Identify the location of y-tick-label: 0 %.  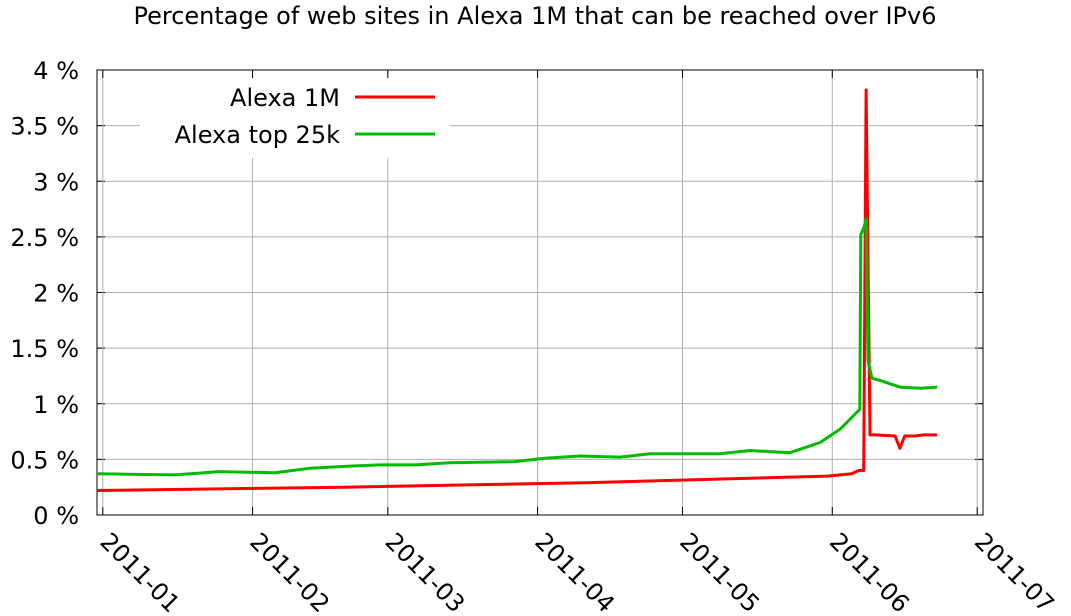
(56, 516).